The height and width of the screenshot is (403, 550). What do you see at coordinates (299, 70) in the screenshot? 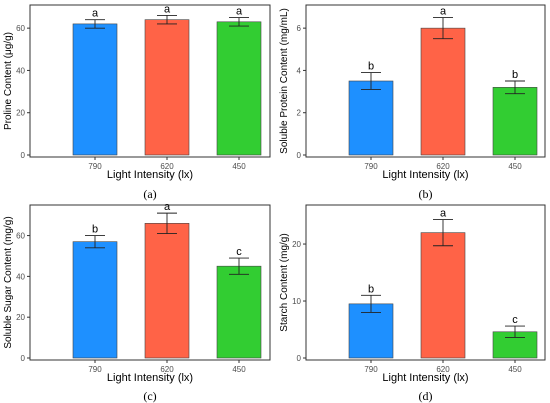
I see `y-tick-label: 4` at bounding box center [299, 70].